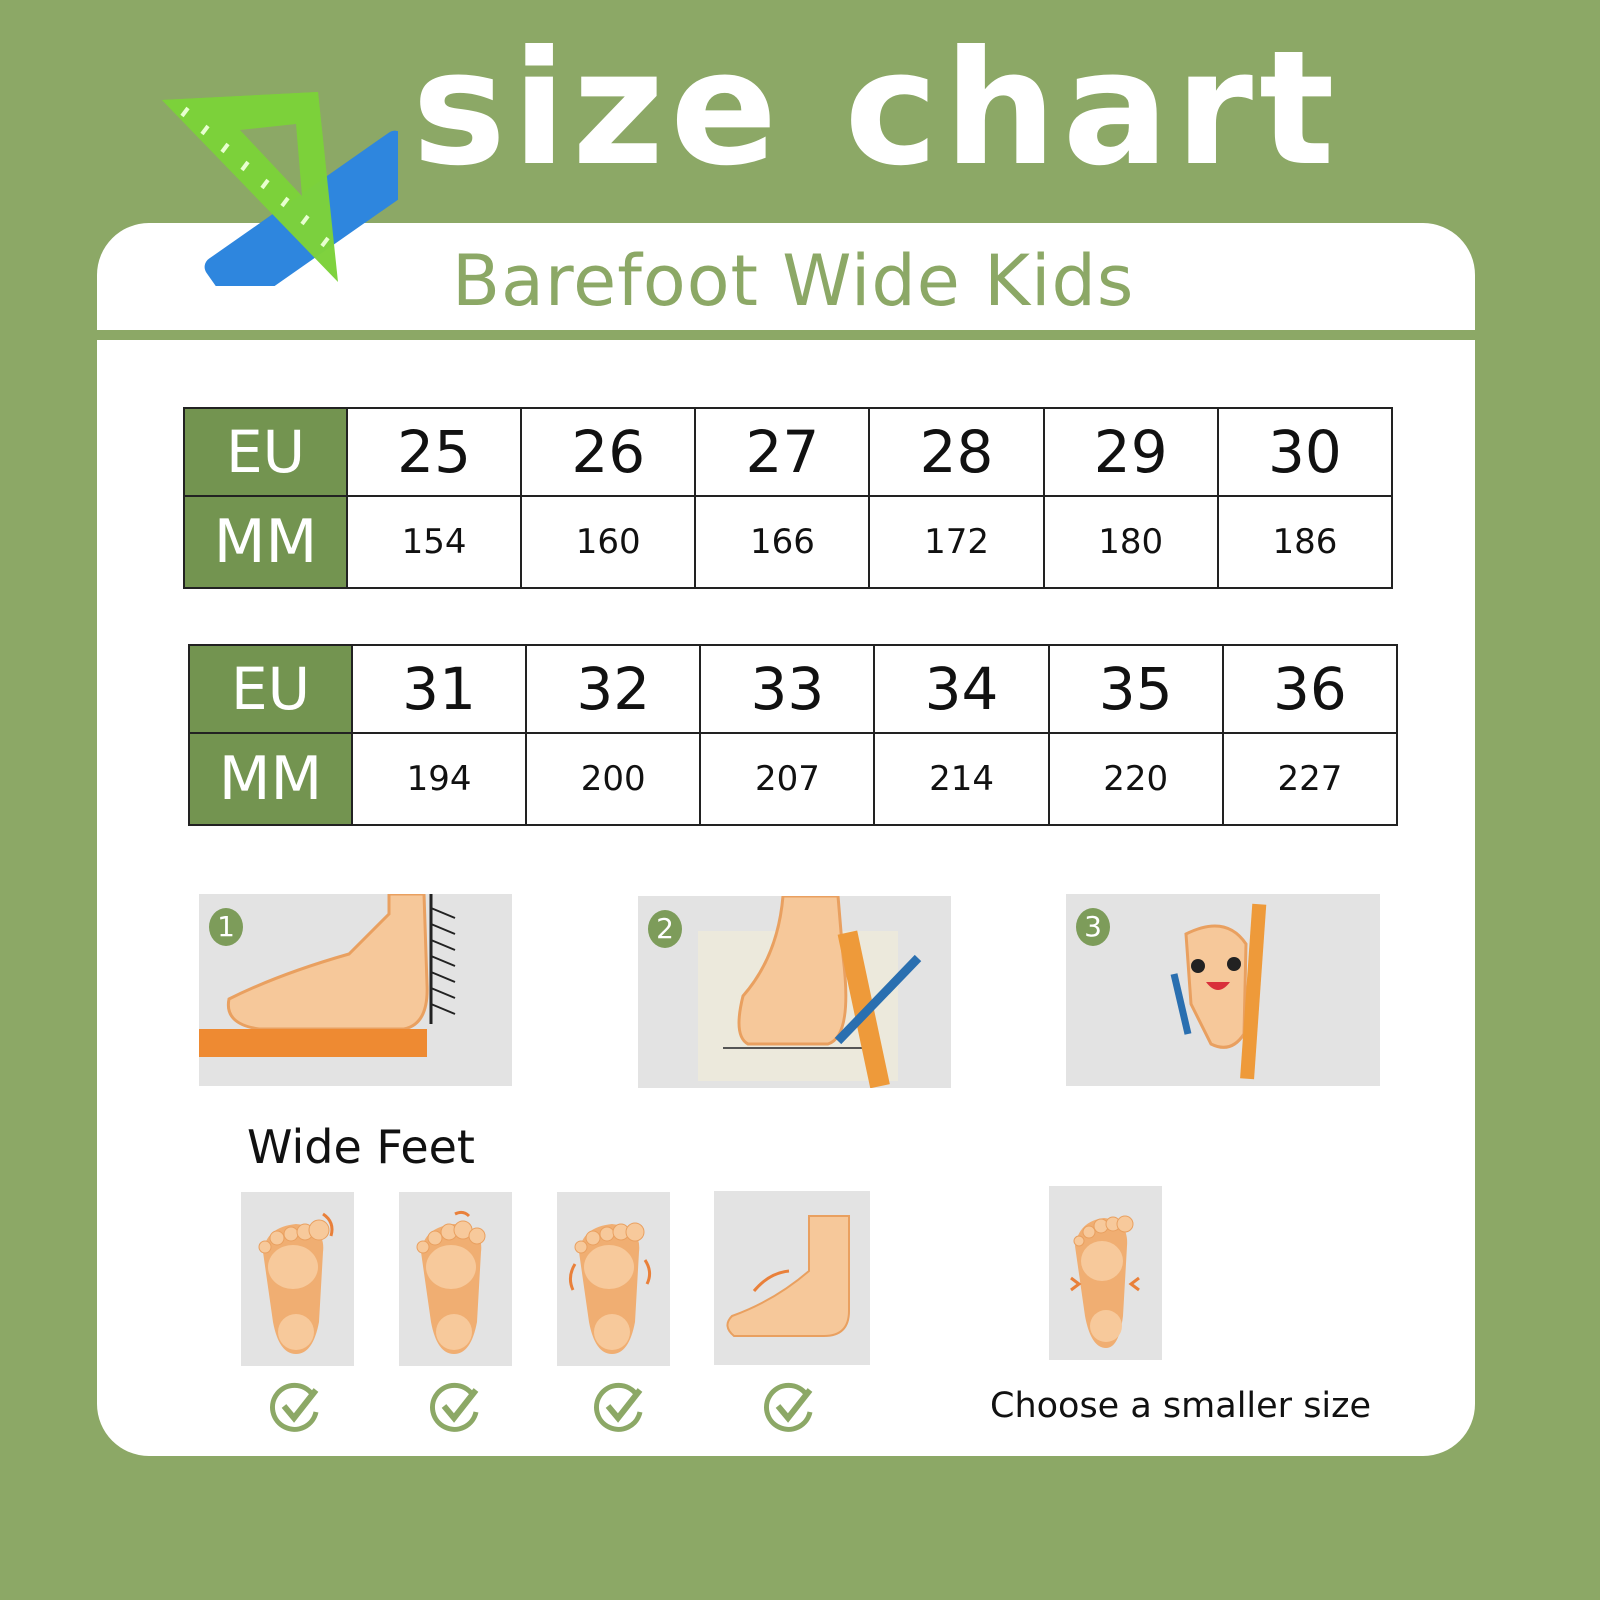 The image size is (1600, 1600). What do you see at coordinates (782, 452) in the screenshot?
I see `eu-cell: 27` at bounding box center [782, 452].